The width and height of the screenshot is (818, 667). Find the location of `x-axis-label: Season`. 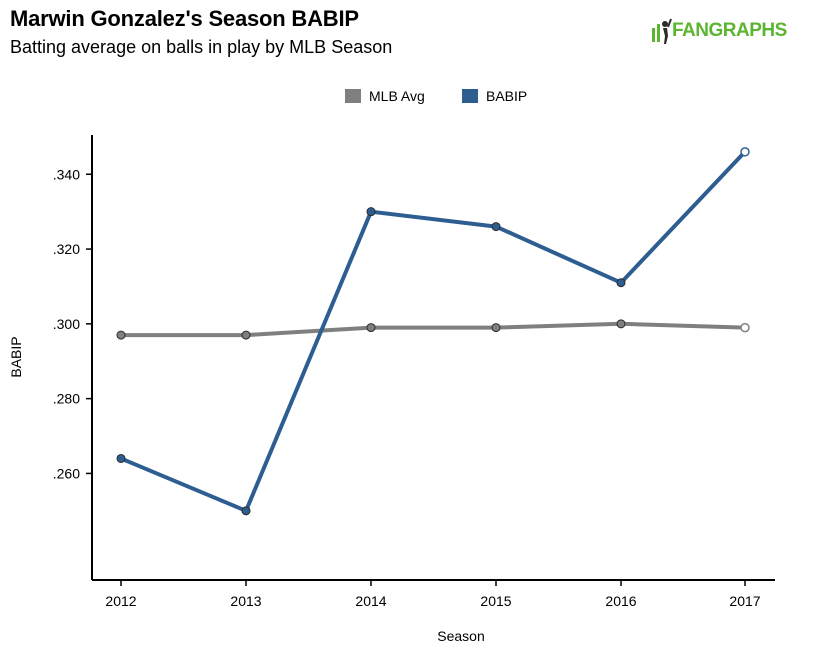

x-axis-label: Season is located at coordinates (460, 636).